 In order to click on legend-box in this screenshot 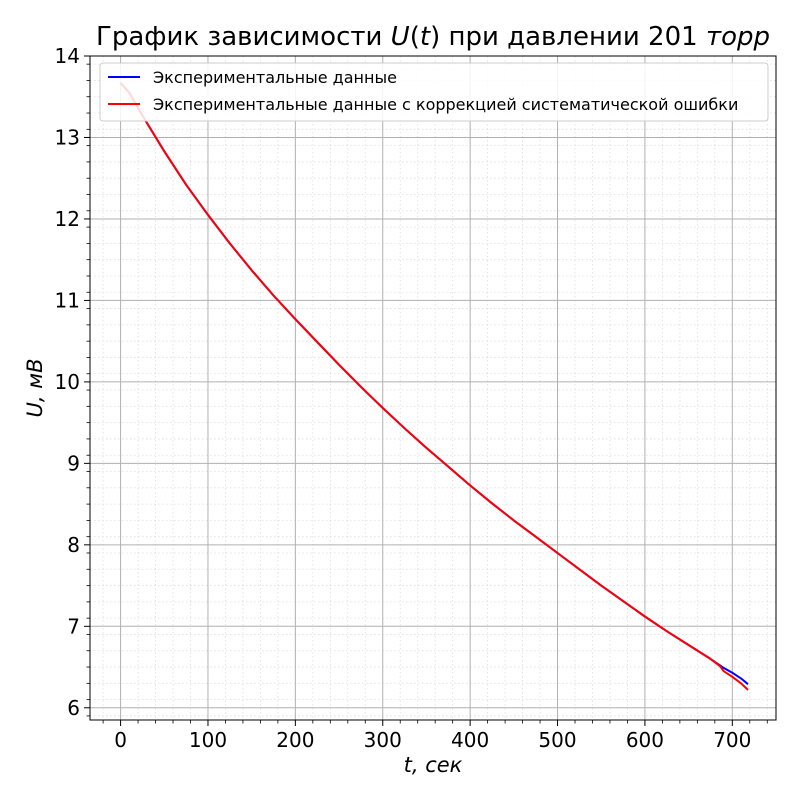, I will do `click(434, 92)`.